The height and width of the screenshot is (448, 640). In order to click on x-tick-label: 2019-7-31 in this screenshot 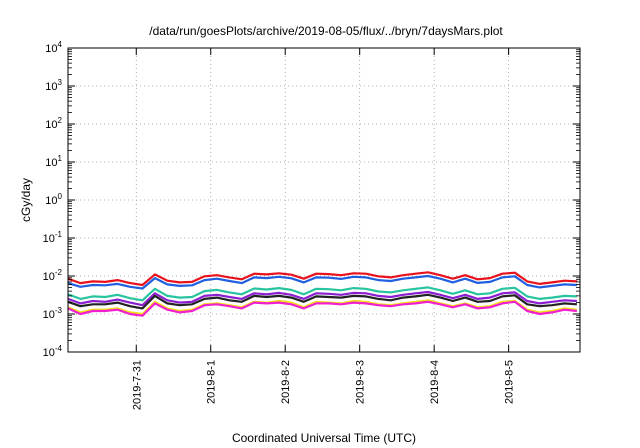, I will do `click(137, 385)`.